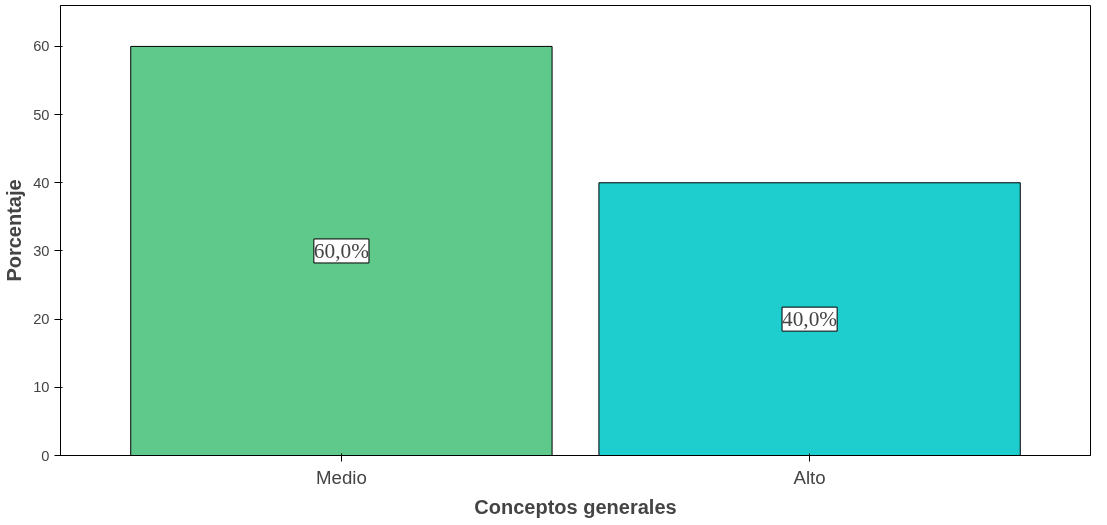 The image size is (1107, 525). I want to click on y-tick-label: 20, so click(41, 319).